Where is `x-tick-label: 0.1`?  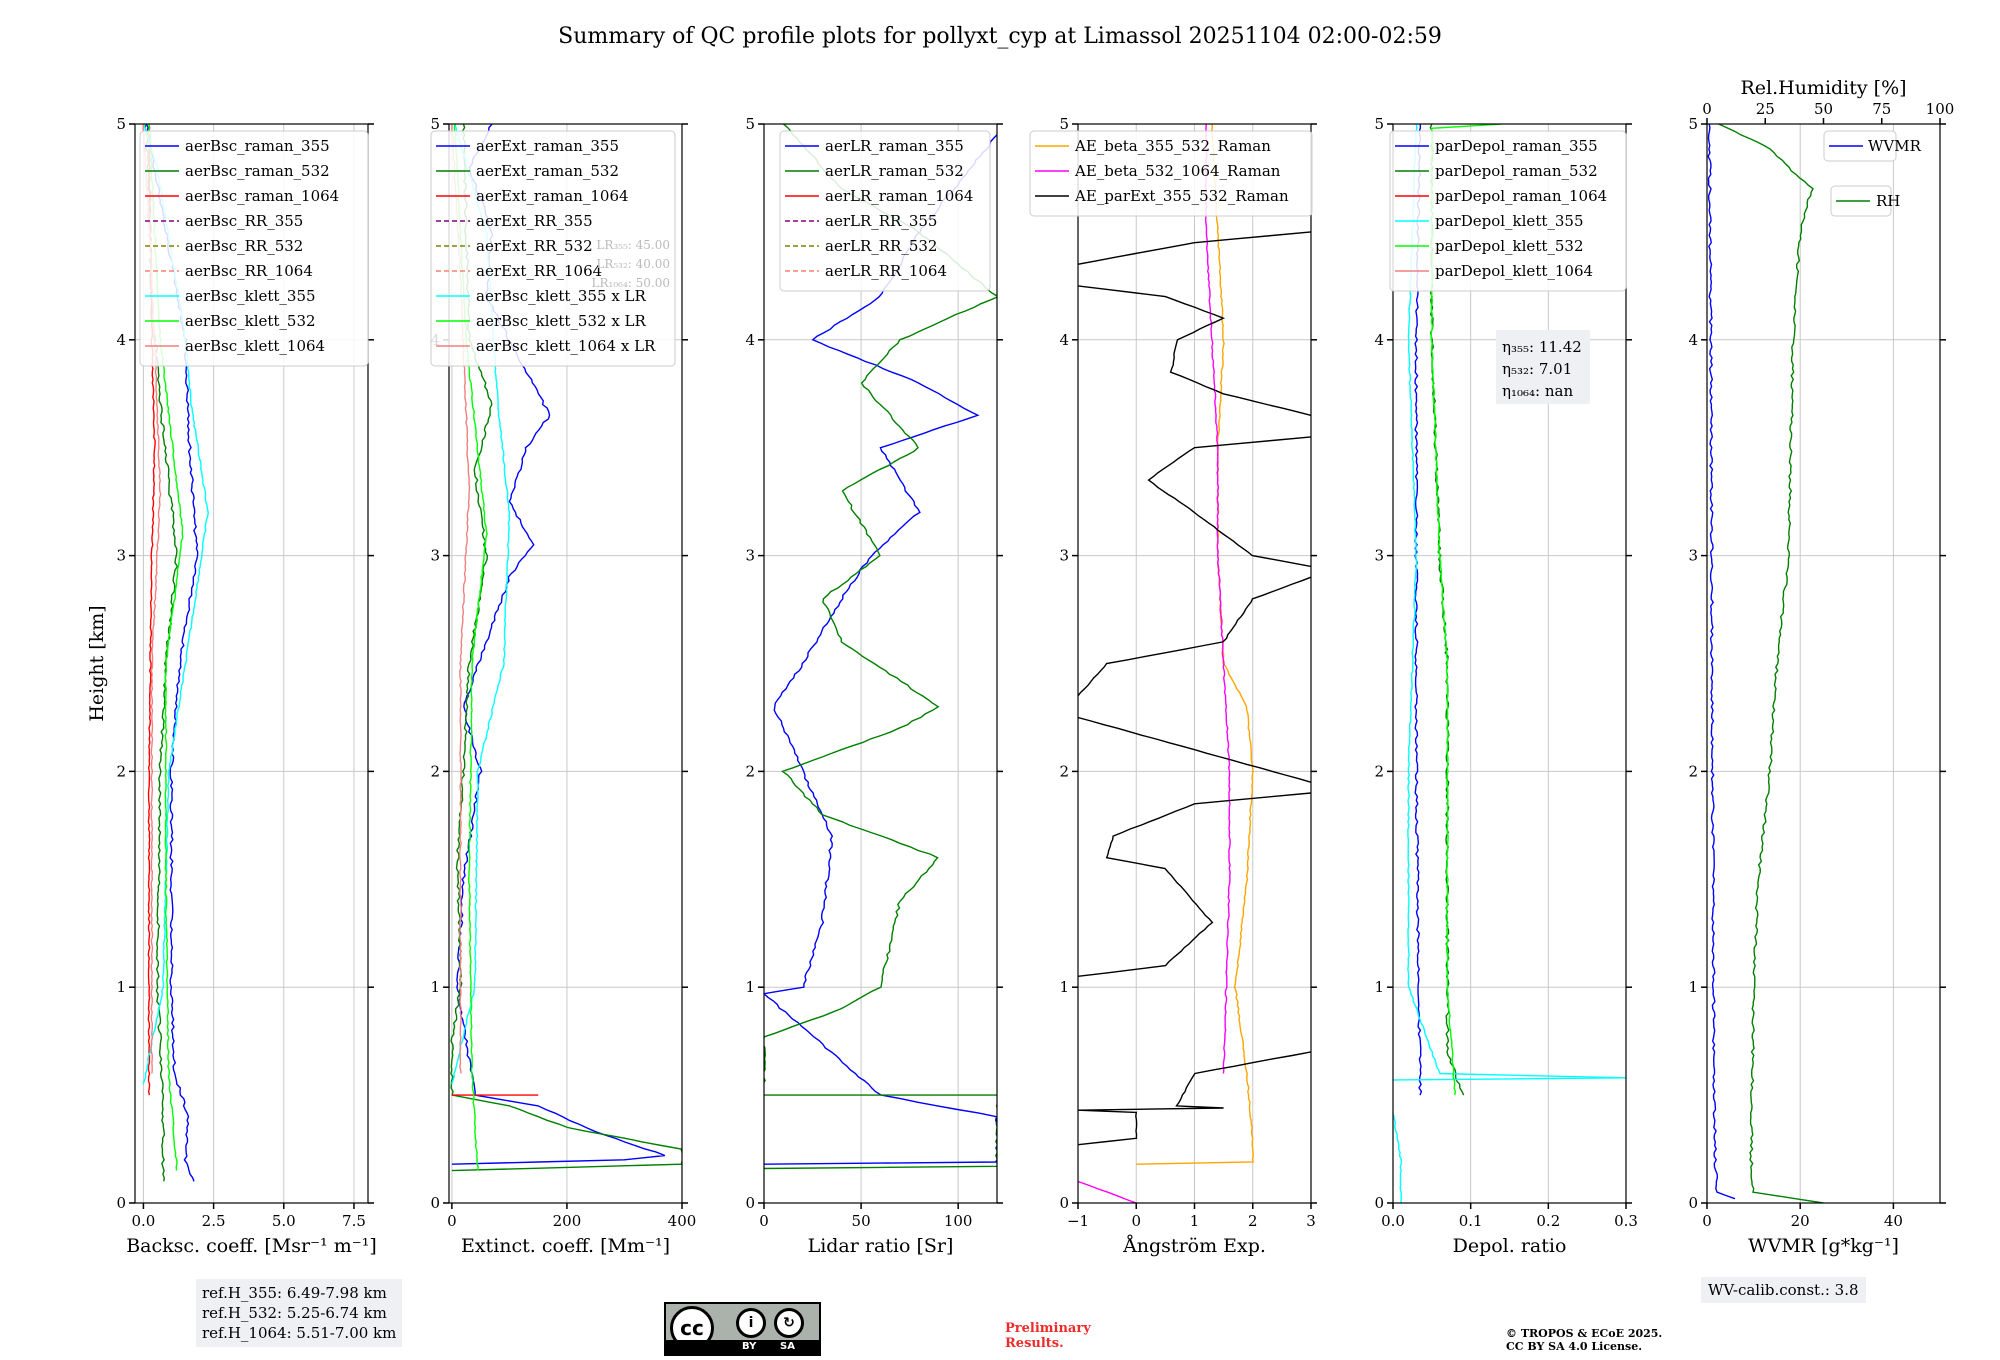
x-tick-label: 0.1 is located at coordinates (1471, 1221).